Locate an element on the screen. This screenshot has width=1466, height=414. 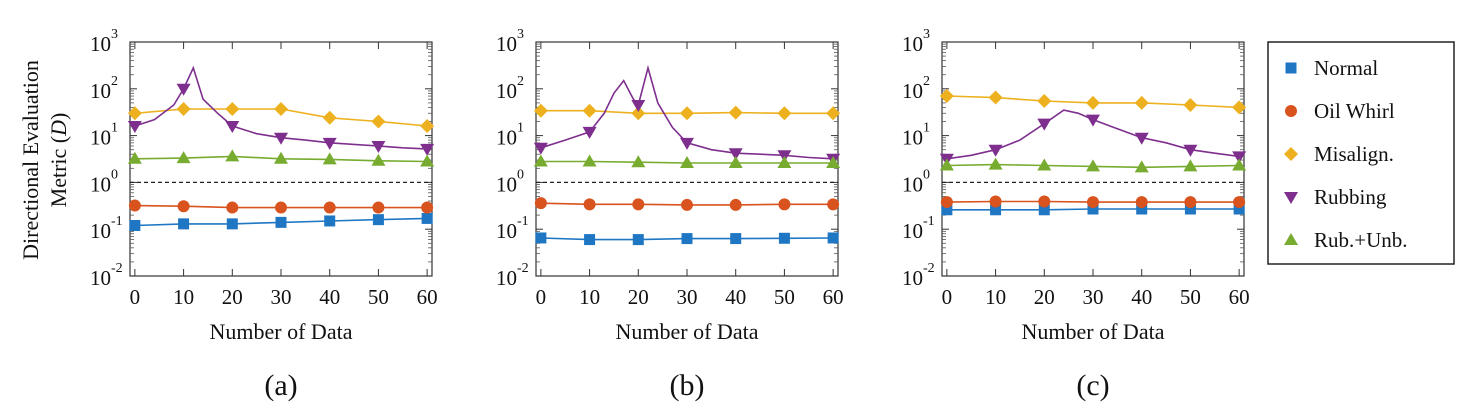
legend-label: Normal is located at coordinates (1346, 68).